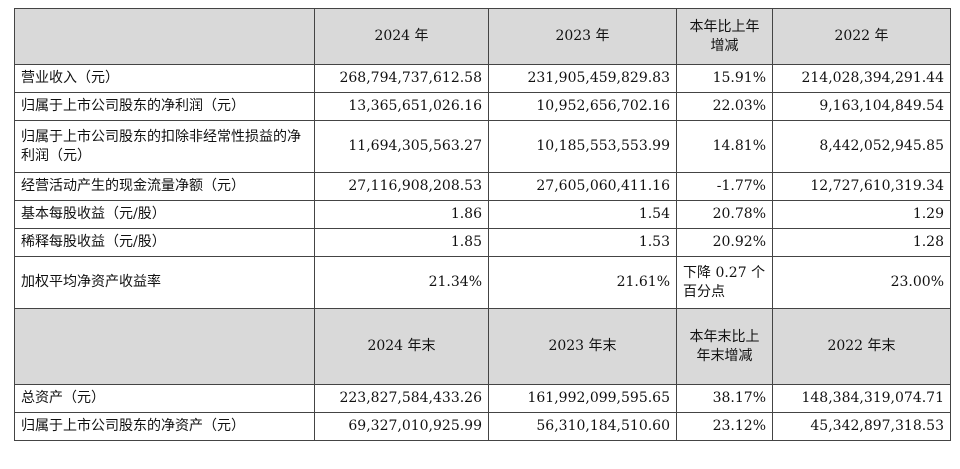 The image size is (960, 469). What do you see at coordinates (582, 242) in the screenshot?
I see `value-2023: 1.53` at bounding box center [582, 242].